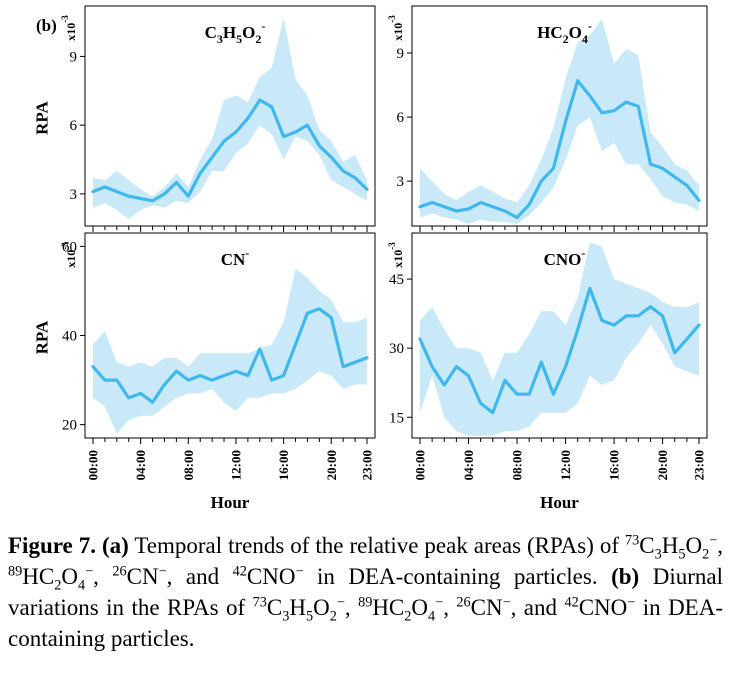 This screenshot has width=735, height=691. What do you see at coordinates (625, 576) in the screenshot?
I see `caption-part-b-label: (b)` at bounding box center [625, 576].